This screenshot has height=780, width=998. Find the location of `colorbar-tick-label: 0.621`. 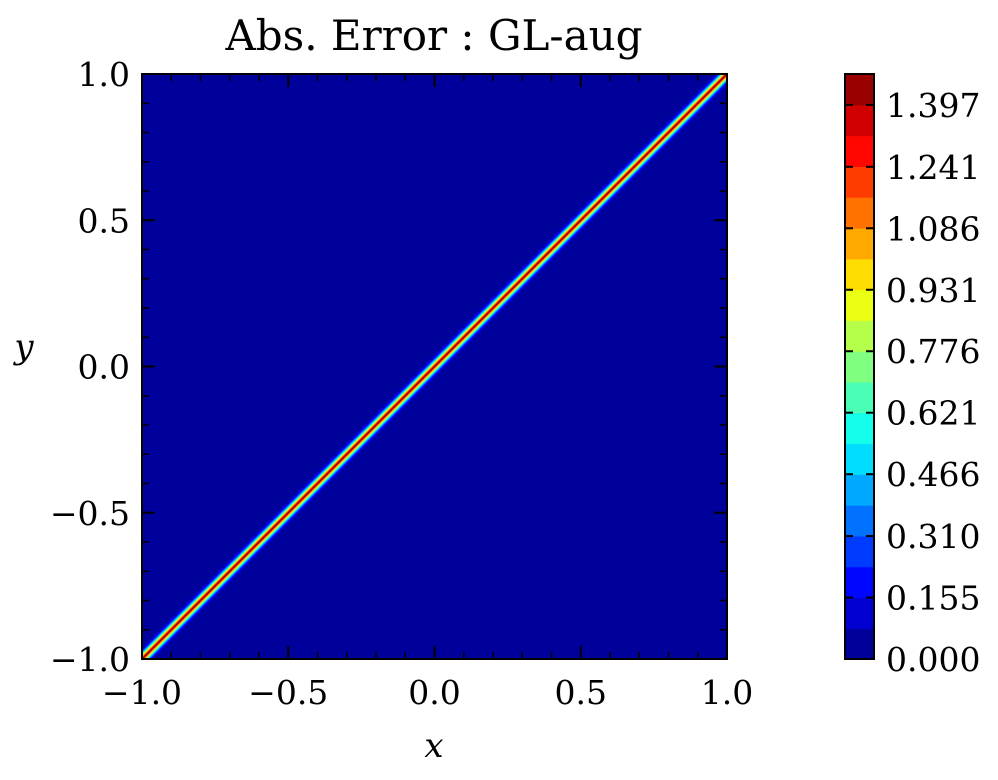

colorbar-tick-label: 0.621 is located at coordinates (933, 413).